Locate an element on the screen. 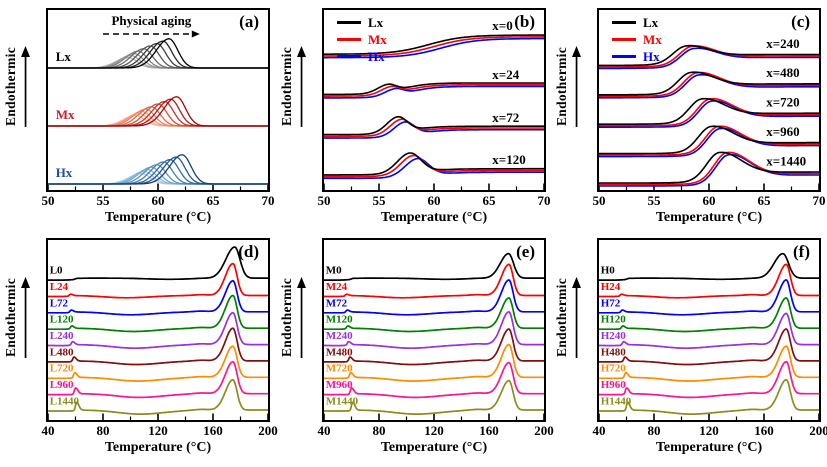  curve-label: H720 is located at coordinates (614, 369).